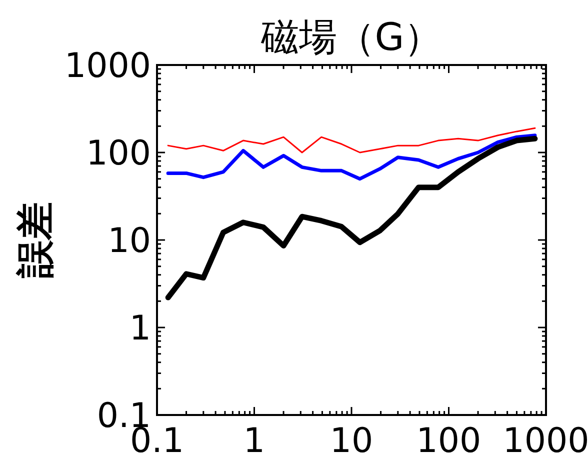  I want to click on x-tick-label: 1000, so click(545, 440).